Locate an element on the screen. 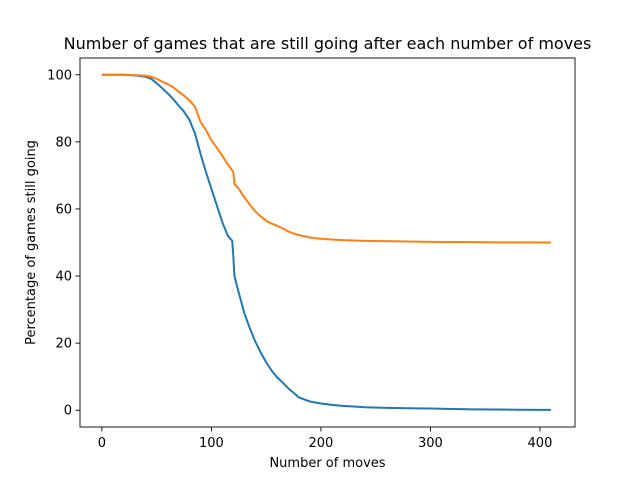 This screenshot has width=640, height=480. y-tick-label: 40 is located at coordinates (63, 277).